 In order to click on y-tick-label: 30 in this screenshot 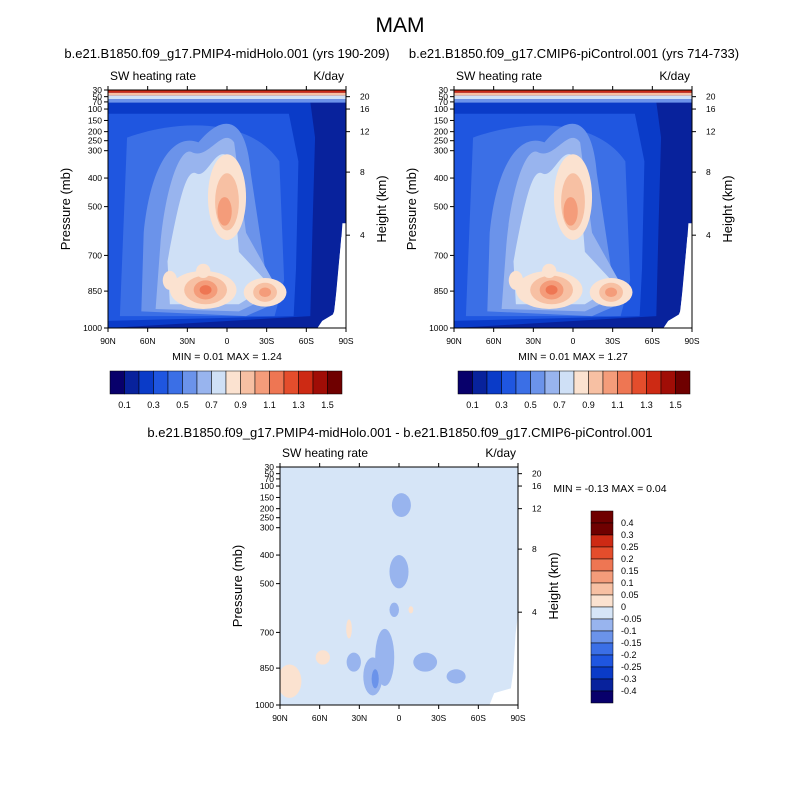, I will do `click(270, 467)`.